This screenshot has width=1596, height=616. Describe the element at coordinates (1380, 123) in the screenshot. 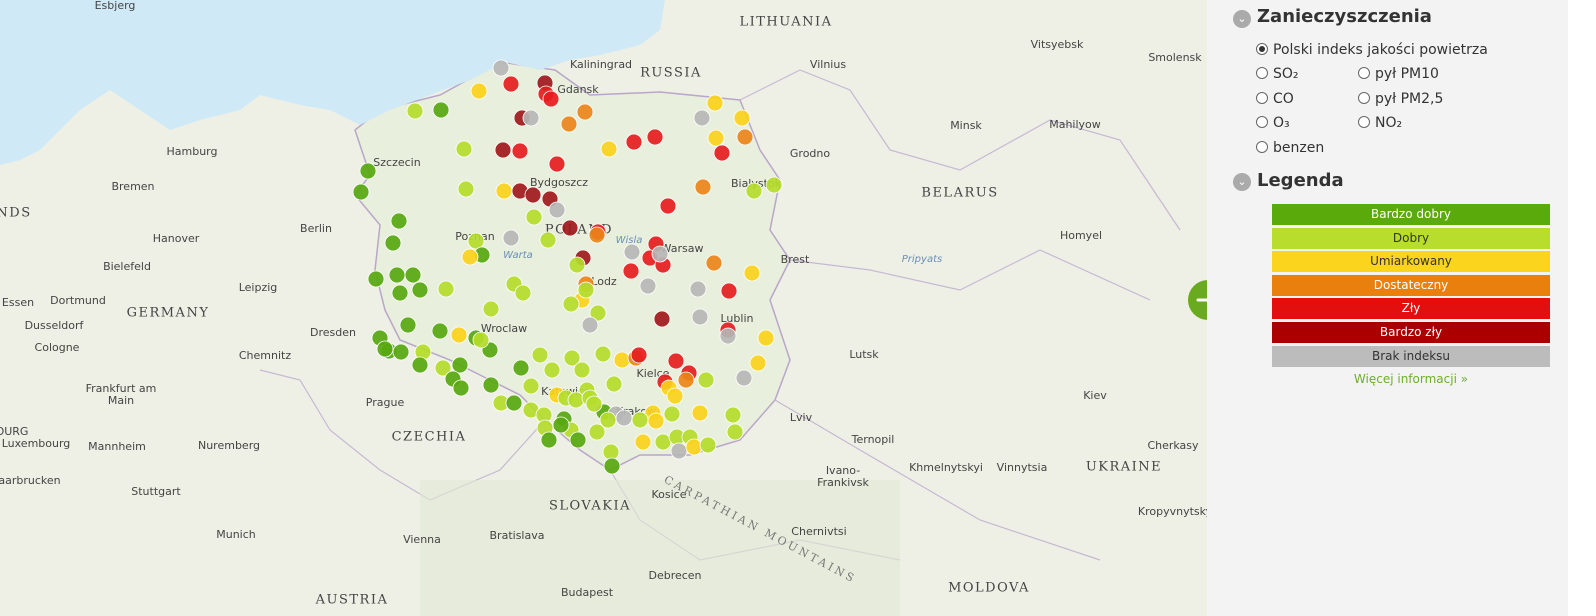

I see `pollutant-option: NO₂` at that location.